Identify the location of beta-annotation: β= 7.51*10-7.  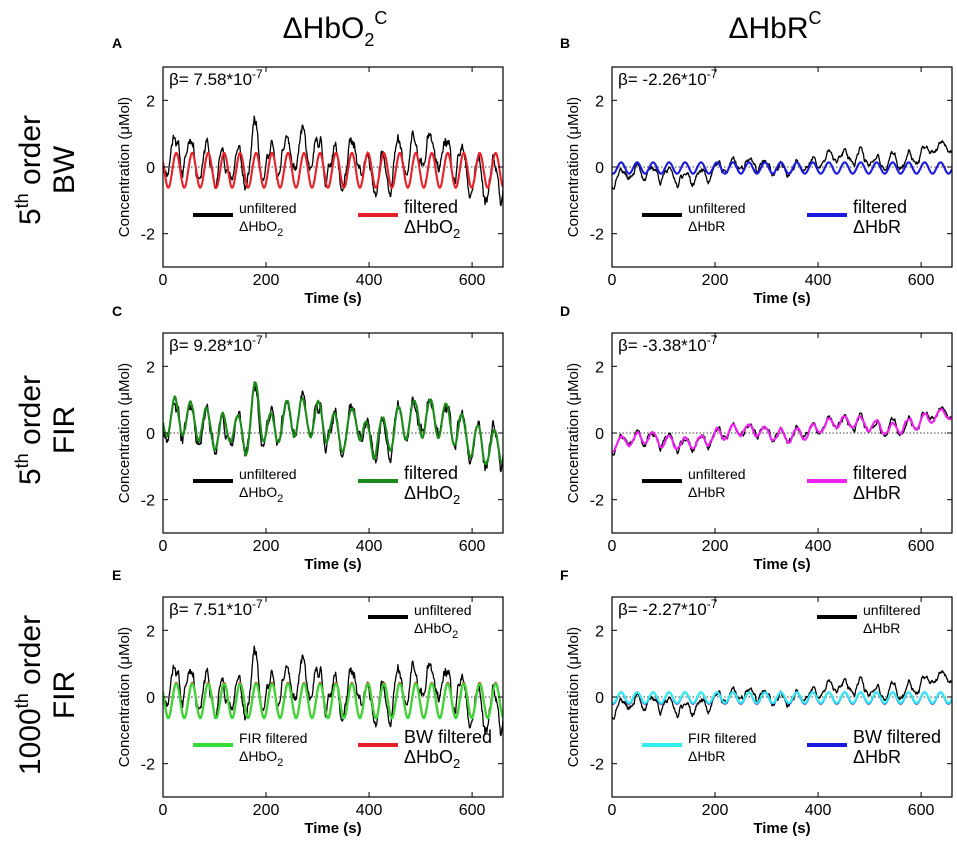
(216, 608).